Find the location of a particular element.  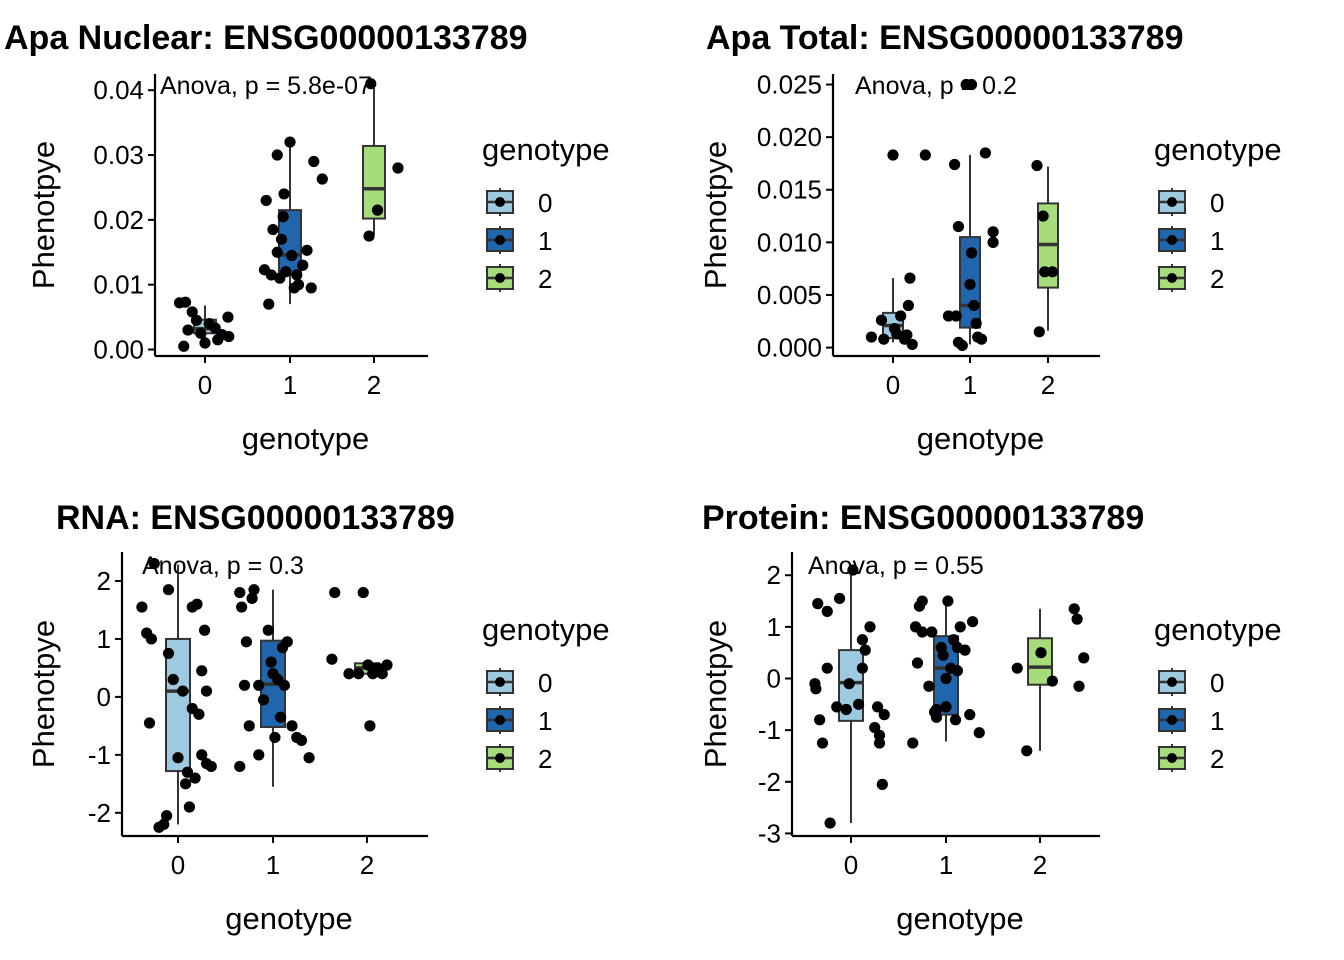

y-tick-label: 1 is located at coordinates (774, 627).